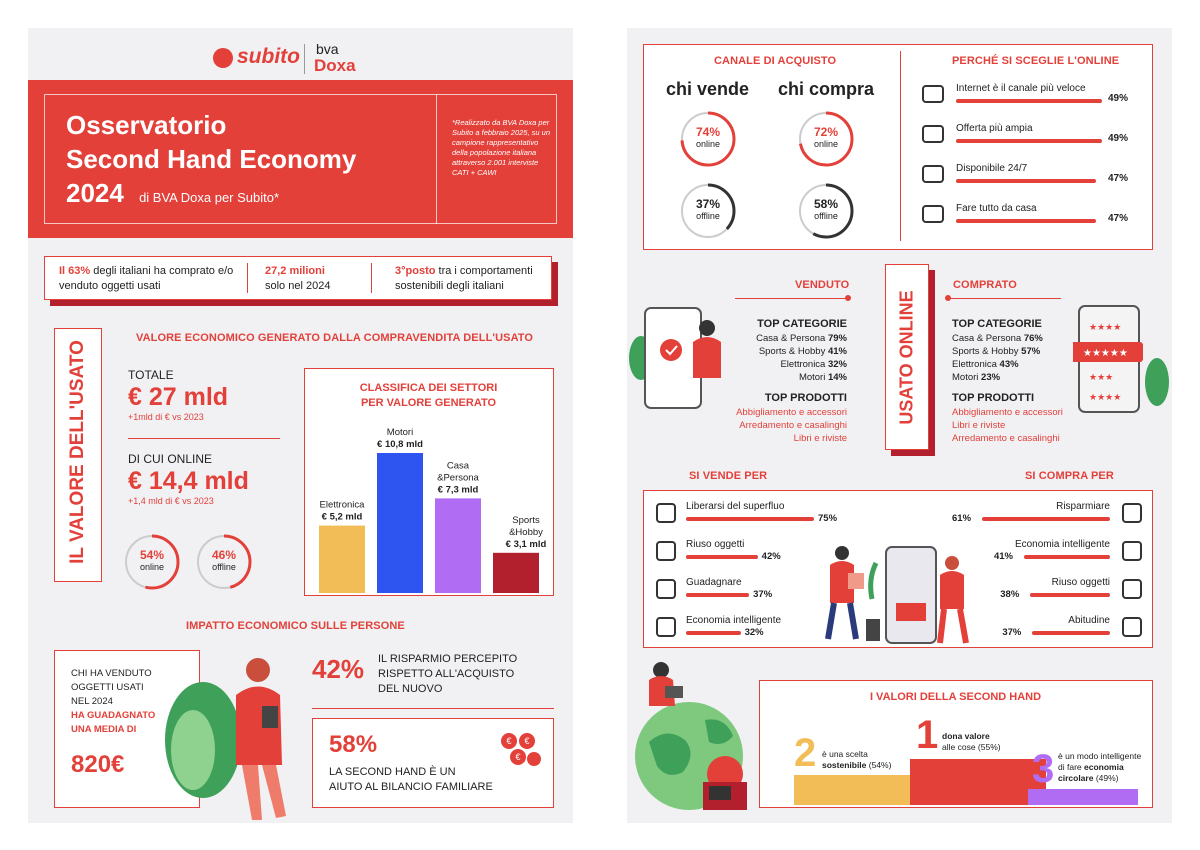 The width and height of the screenshot is (1200, 850). I want to click on bar-category-label-3: &Hobby, so click(526, 532).